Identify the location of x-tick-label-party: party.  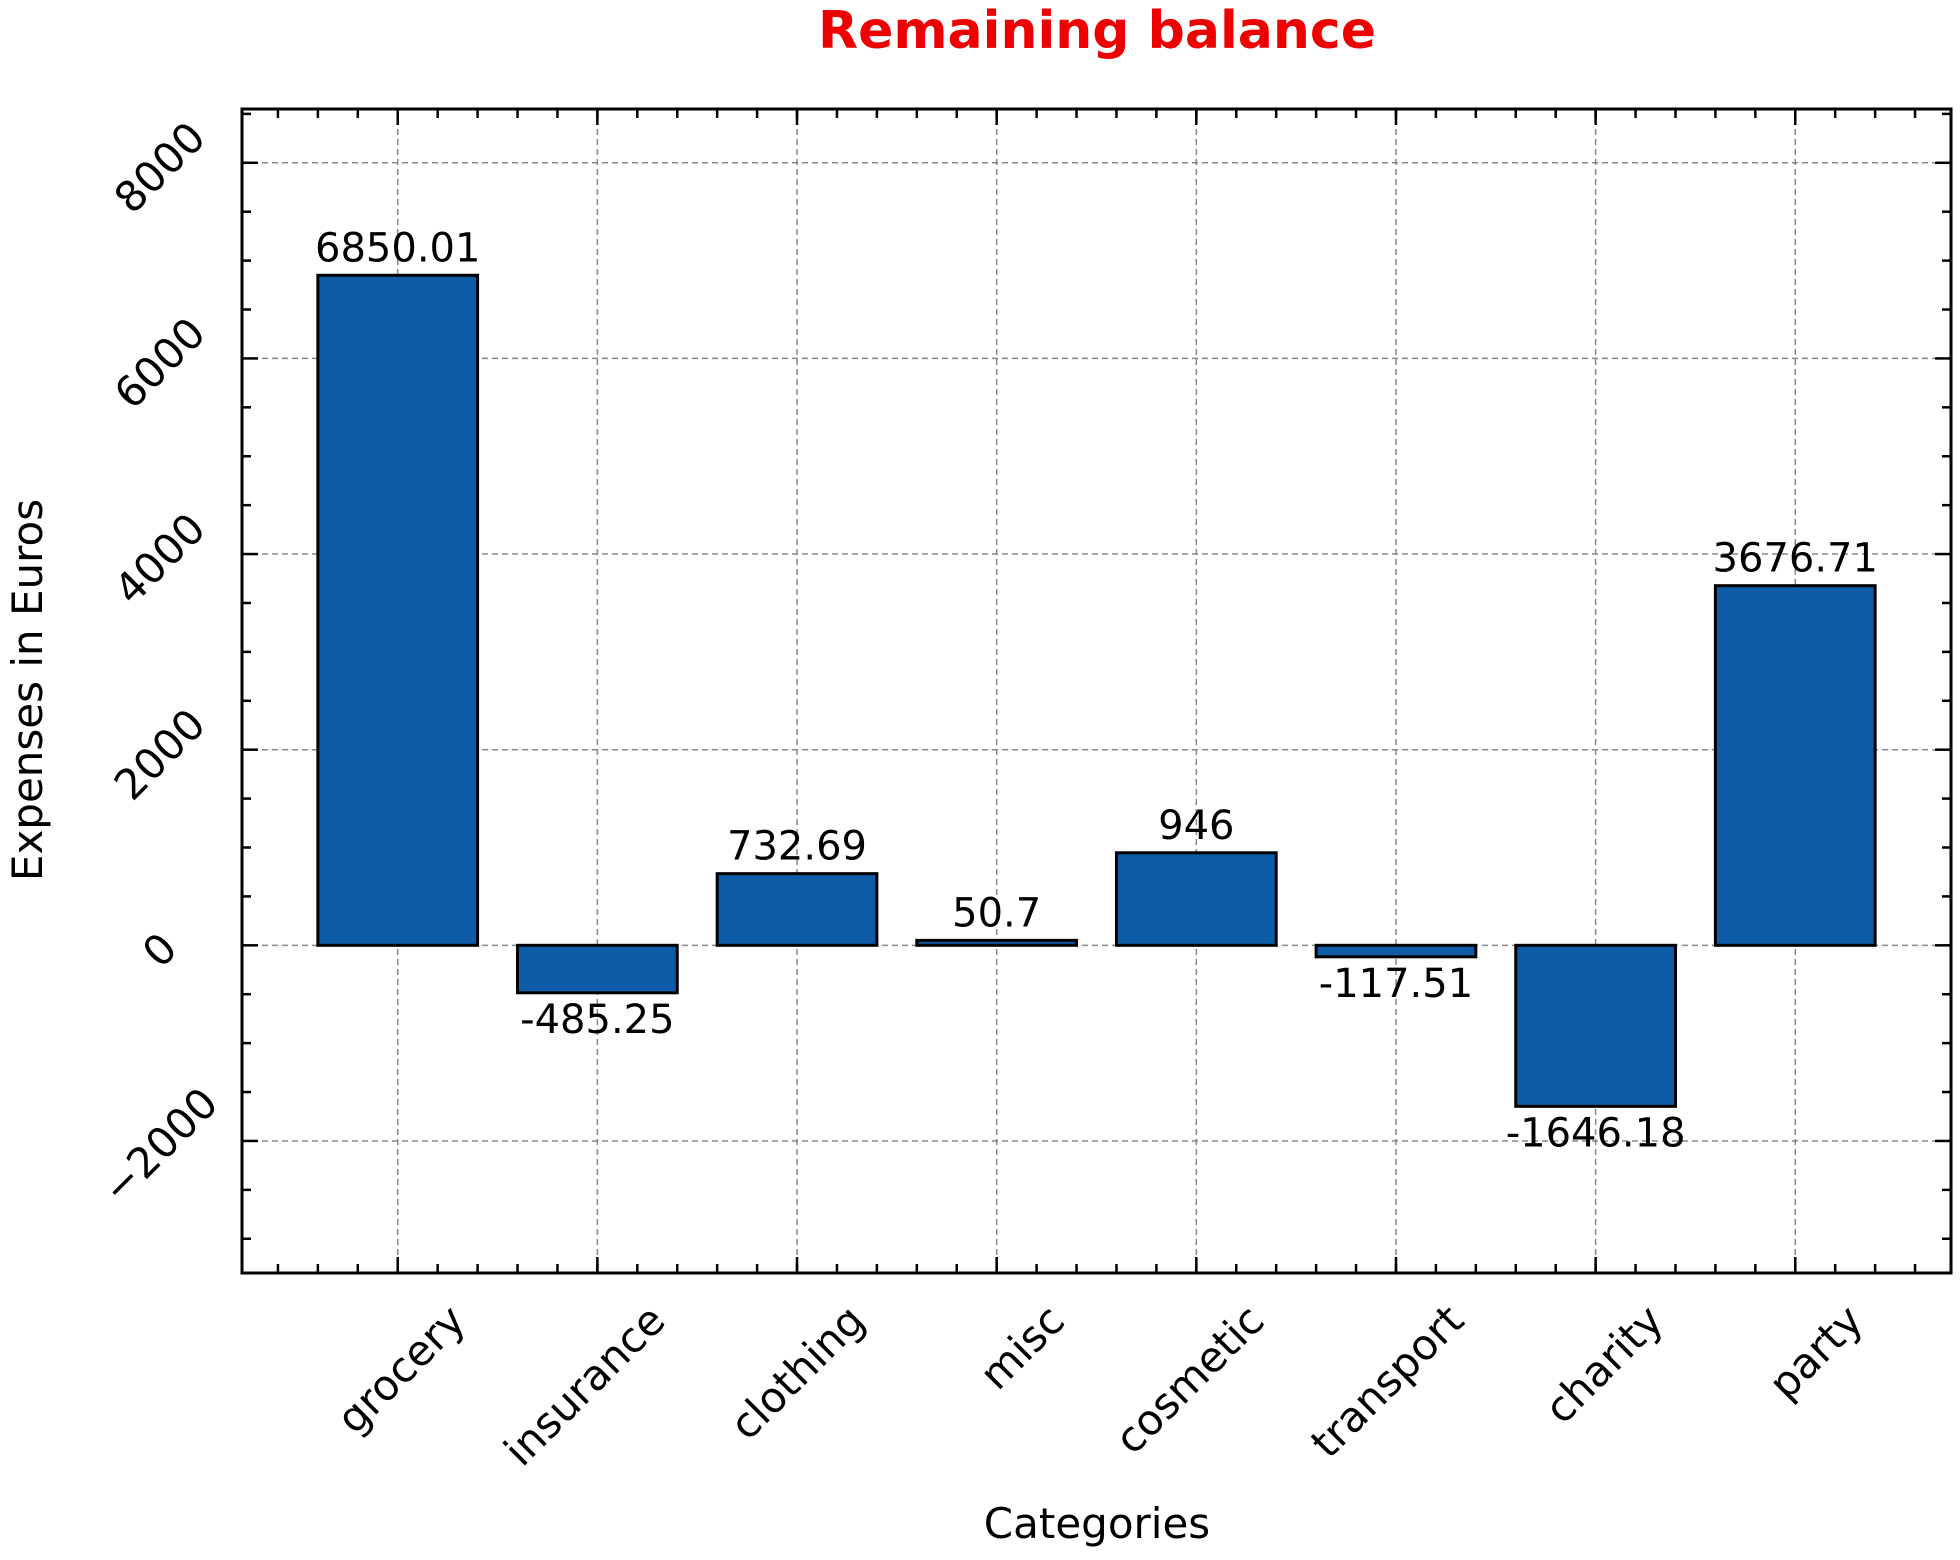
(1815, 1351).